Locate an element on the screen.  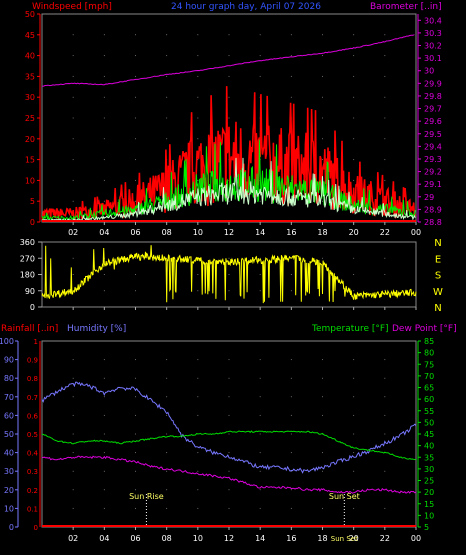
rainfall-tick-label: 0.4 is located at coordinates (33, 454).